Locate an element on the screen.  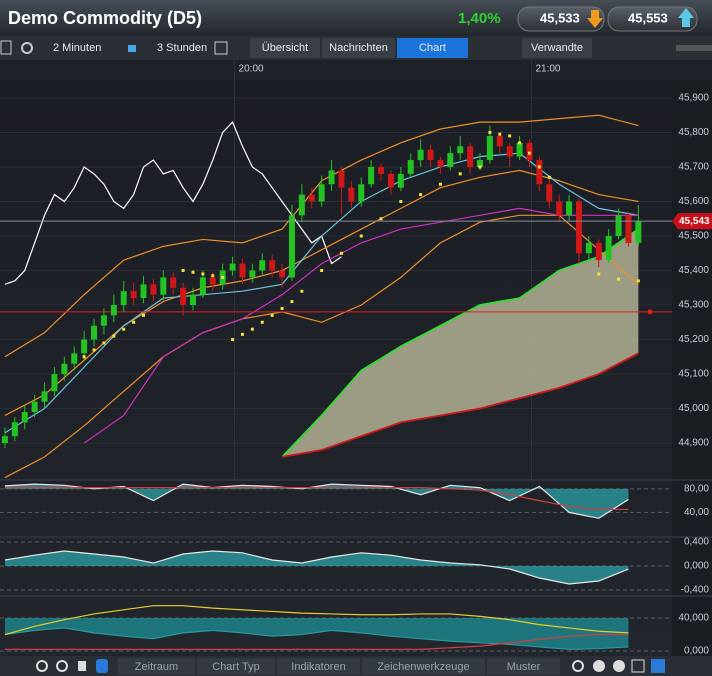
window-icons is located at coordinates (694, 48).